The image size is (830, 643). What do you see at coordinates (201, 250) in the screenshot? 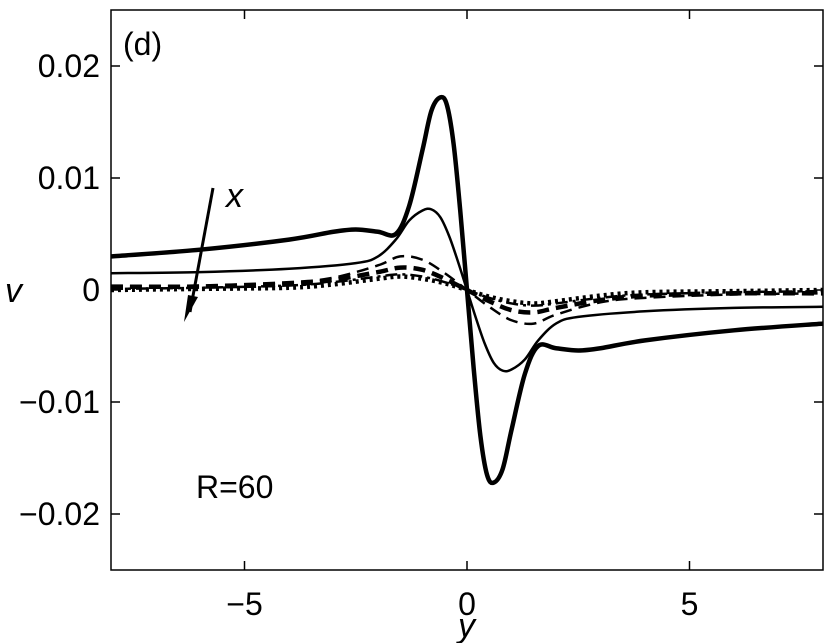
I see `direction-arrow-shaft` at bounding box center [201, 250].